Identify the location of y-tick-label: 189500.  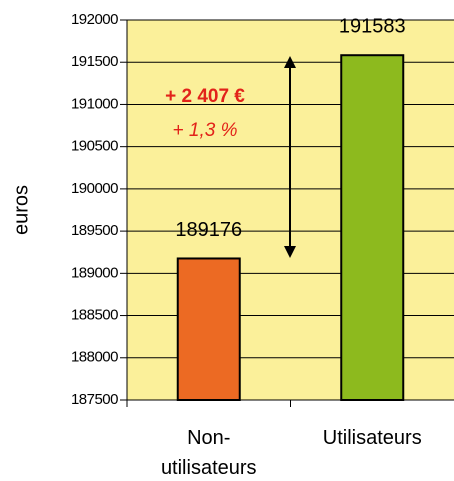
(94, 230).